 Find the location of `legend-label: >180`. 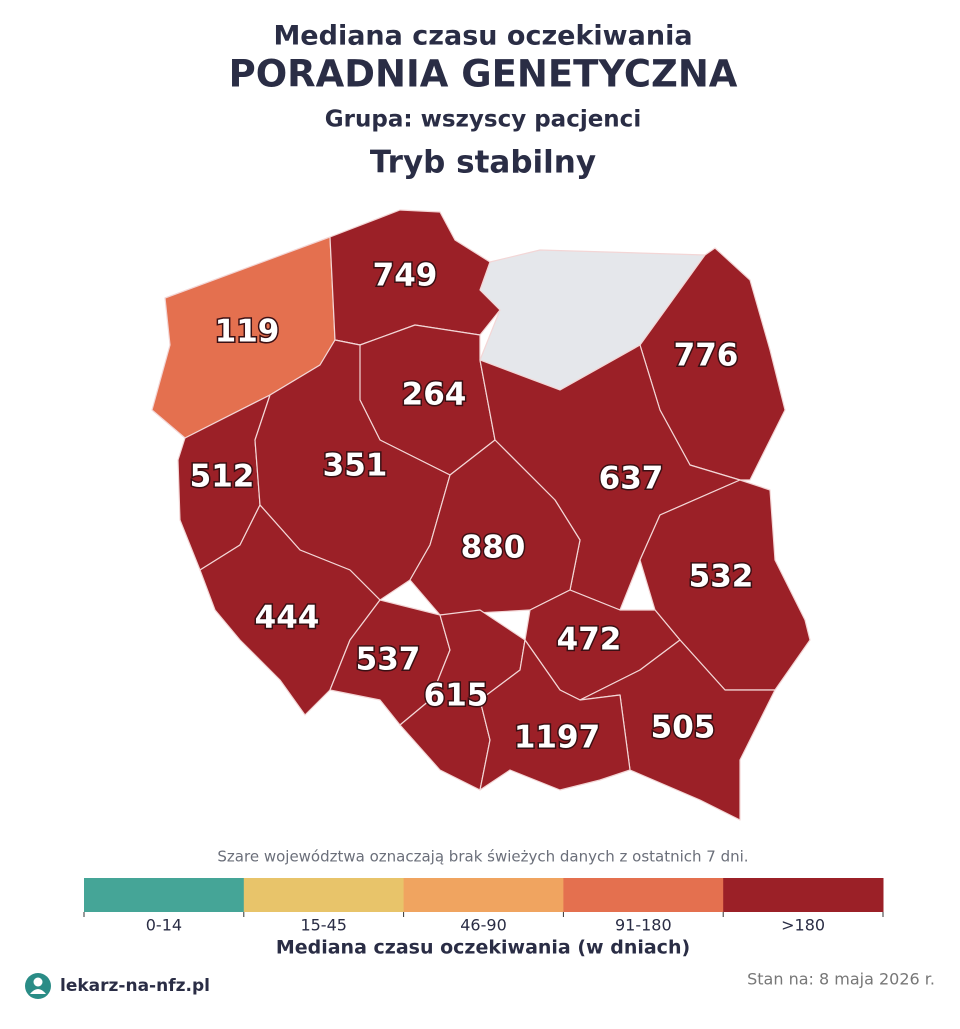

legend-label: >180 is located at coordinates (803, 925).